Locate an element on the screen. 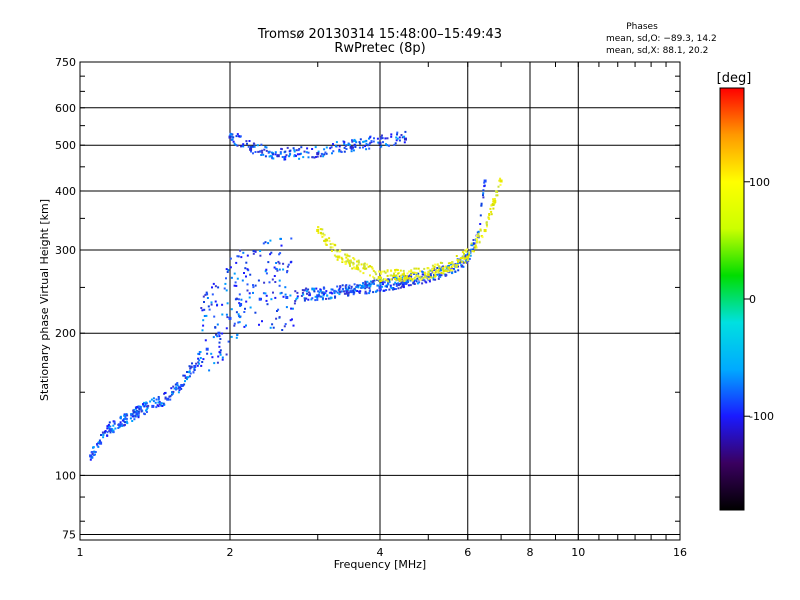  colorbar-ticks: 100 0 -100 is located at coordinates (759, 299).